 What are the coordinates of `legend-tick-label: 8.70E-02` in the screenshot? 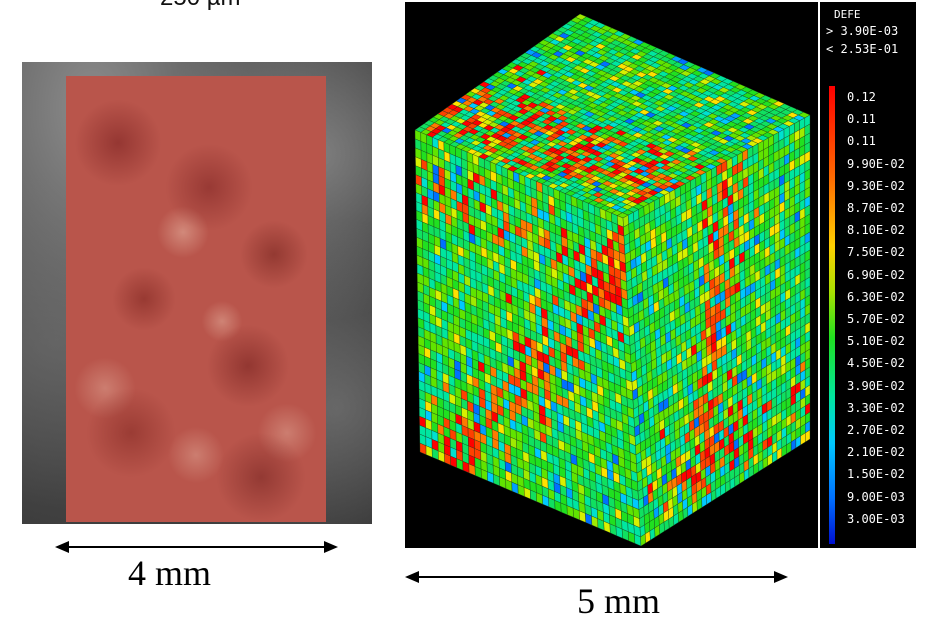 It's located at (876, 208).